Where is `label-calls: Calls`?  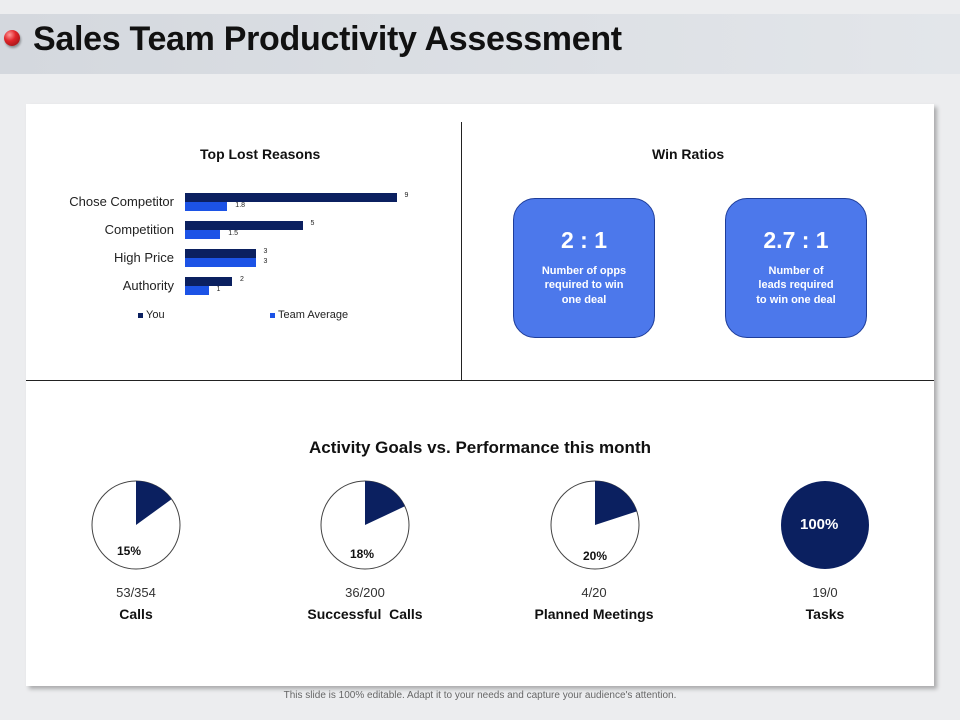
label-calls: Calls is located at coordinates (136, 614).